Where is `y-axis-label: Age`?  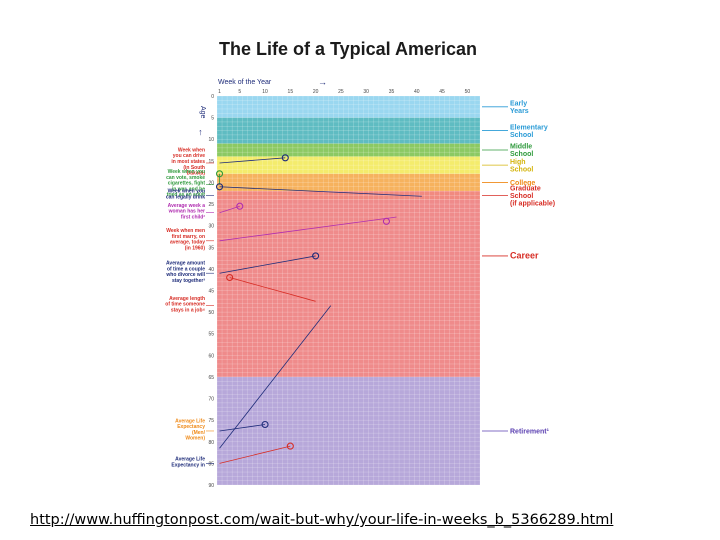
y-axis-label: Age is located at coordinates (202, 112).